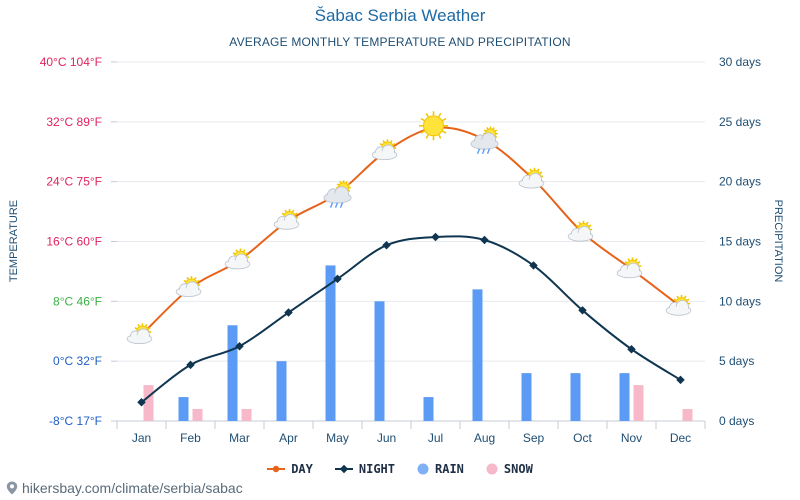 Image resolution: width=800 pixels, height=500 pixels. What do you see at coordinates (124, 488) in the screenshot?
I see `source-link: hikersbay.com/climate/serbia/sabac` at bounding box center [124, 488].